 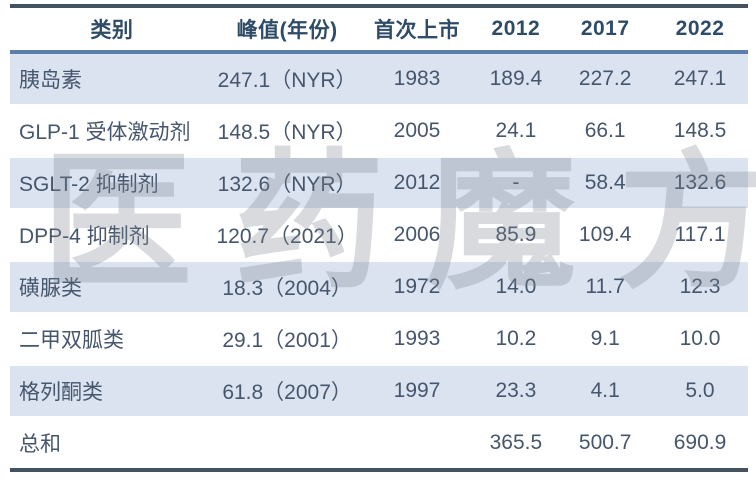 What do you see at coordinates (700, 443) in the screenshot?
I see `value-cell: 690.9` at bounding box center [700, 443].